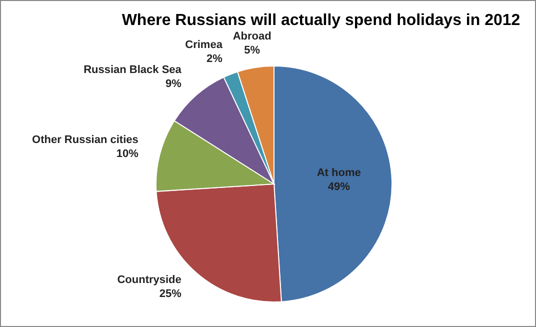  I want to click on data-label: 10%, so click(127, 154).